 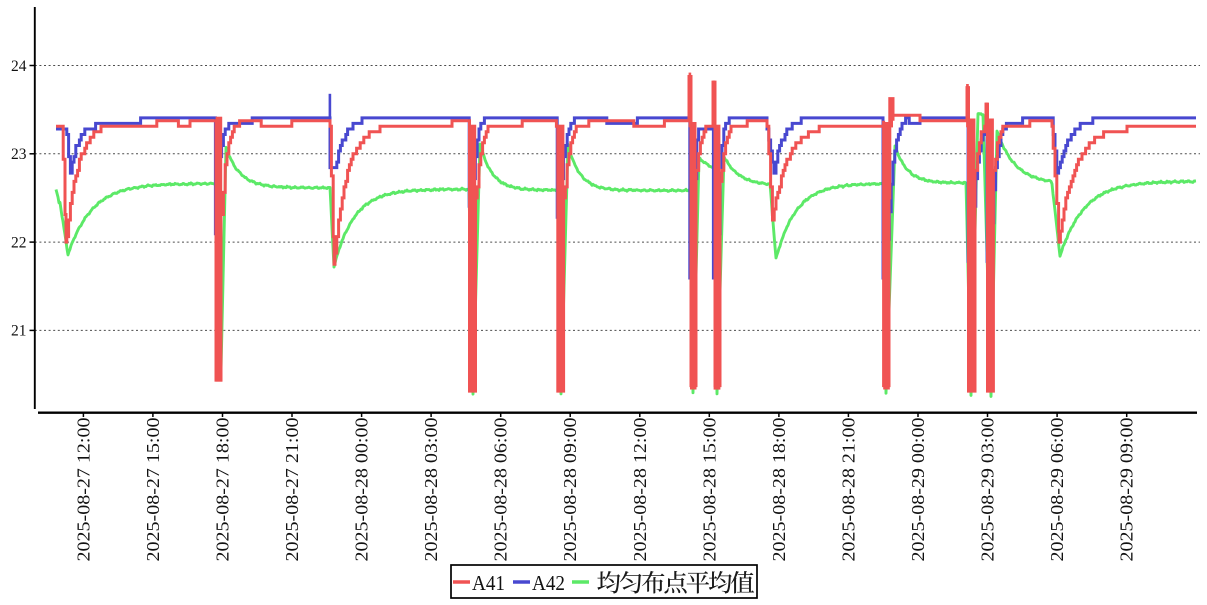 I want to click on svg-text: 2025-08-28 15:00, so click(x=709, y=490).